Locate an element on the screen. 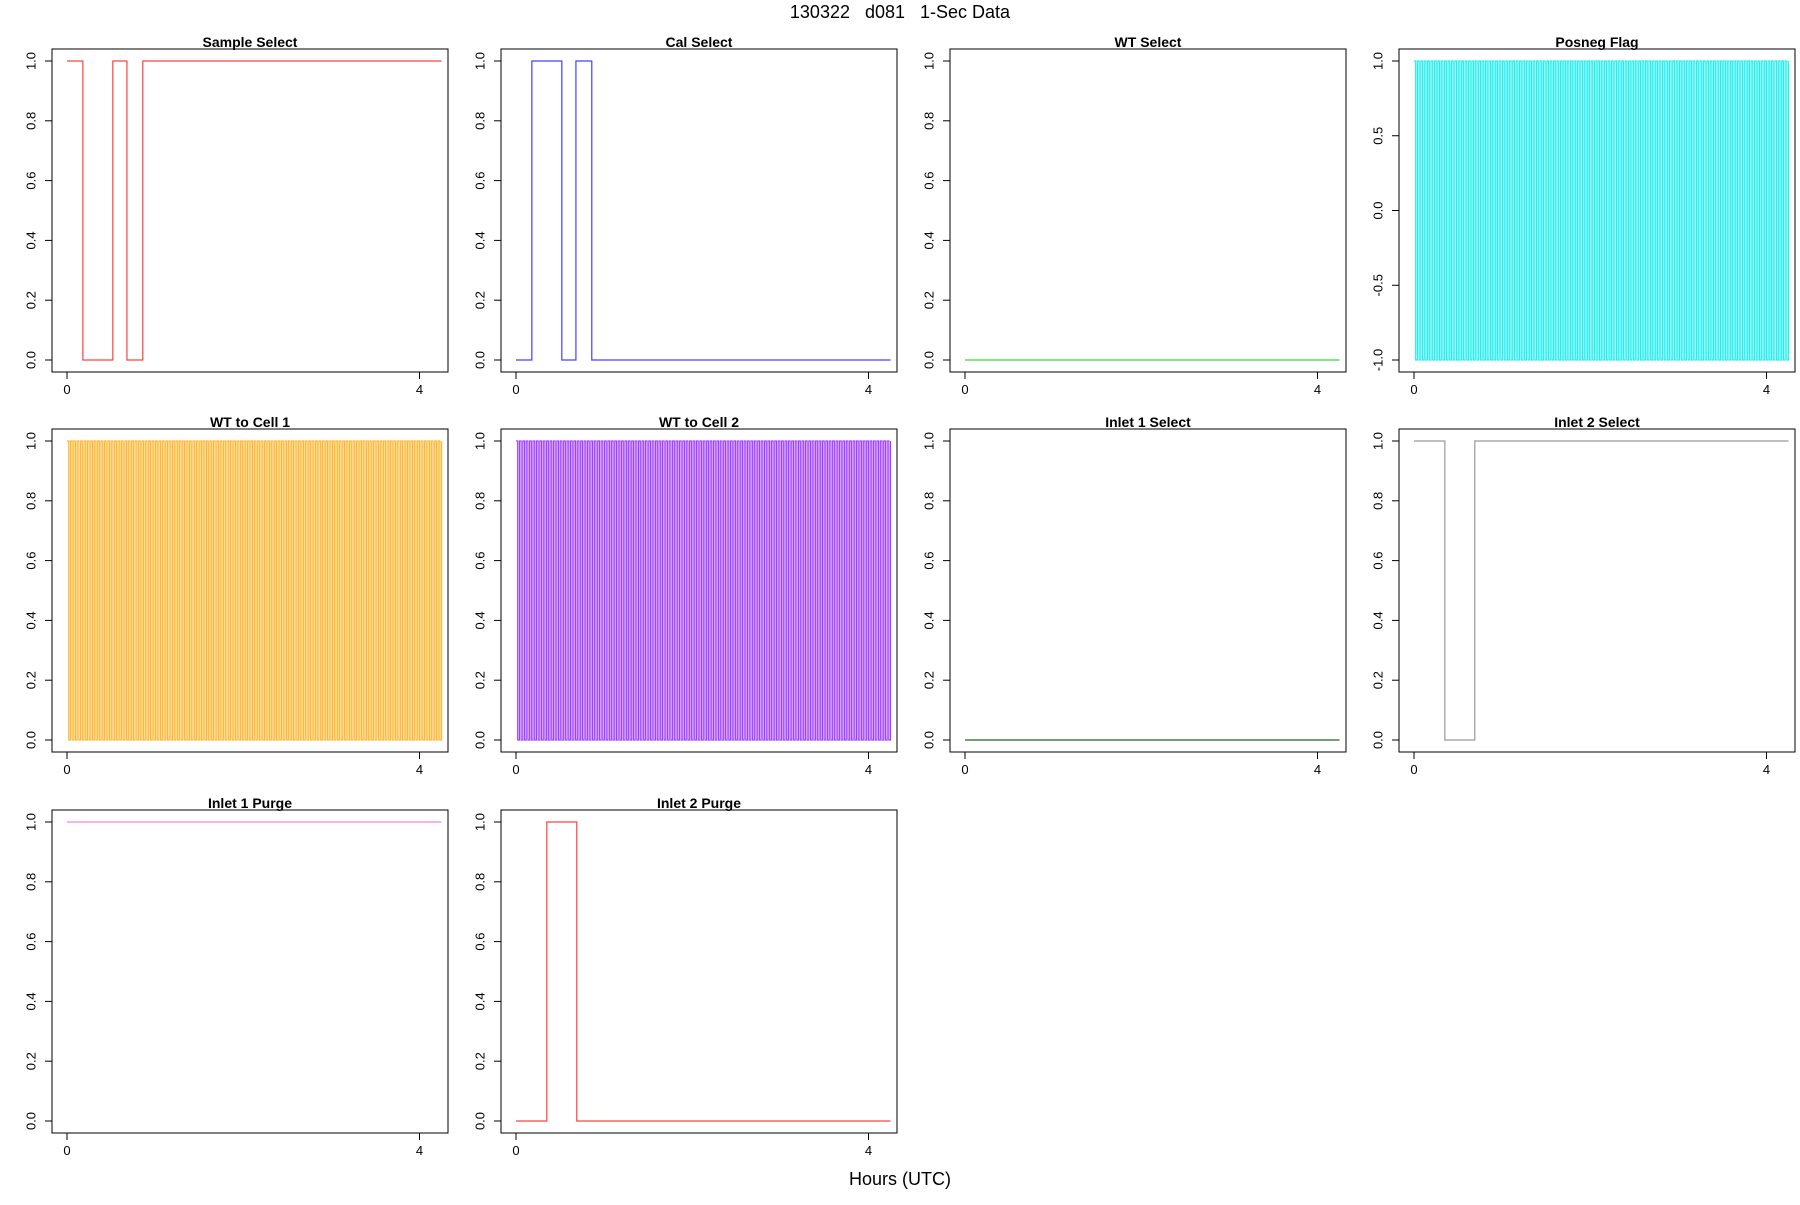 This screenshot has height=1205, width=1800. panel-title: WT to Cell 1 is located at coordinates (250, 422).